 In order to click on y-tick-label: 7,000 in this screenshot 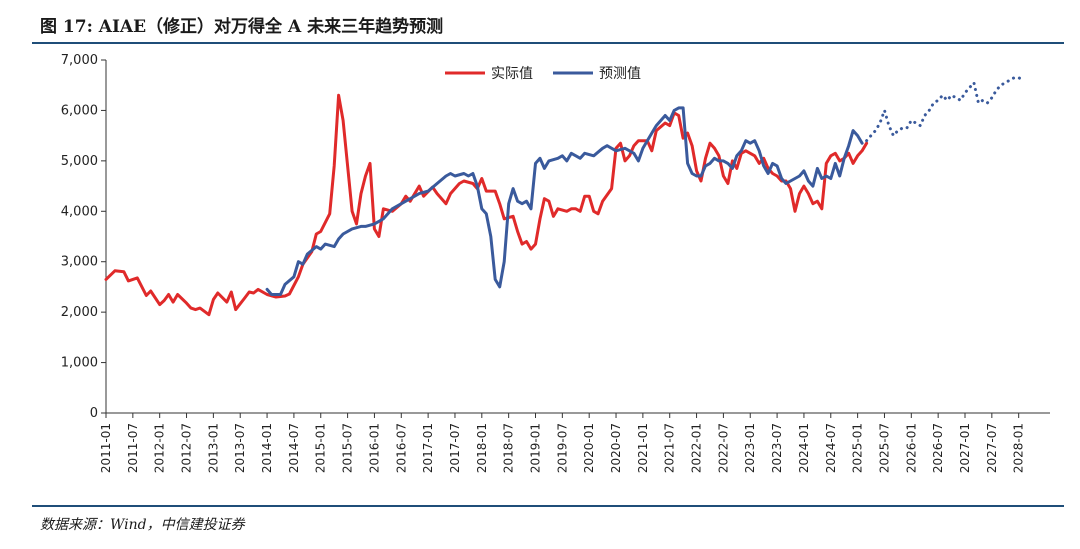, I will do `click(79, 60)`.